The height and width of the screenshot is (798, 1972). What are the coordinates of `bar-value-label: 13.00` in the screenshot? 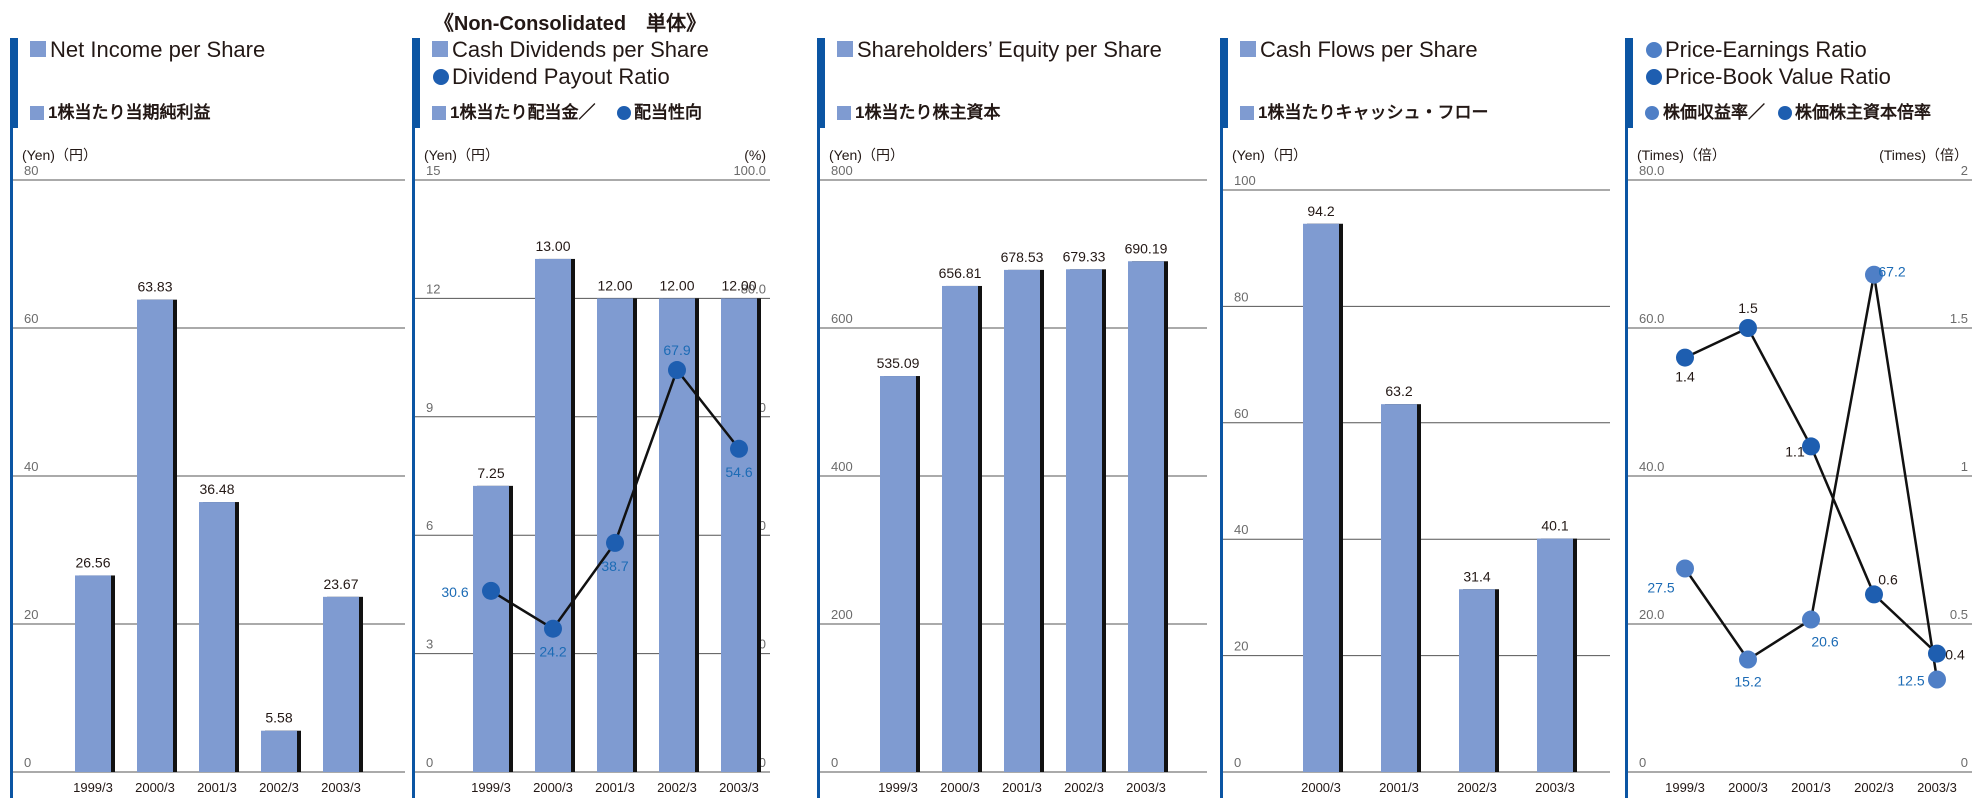 It's located at (552, 246).